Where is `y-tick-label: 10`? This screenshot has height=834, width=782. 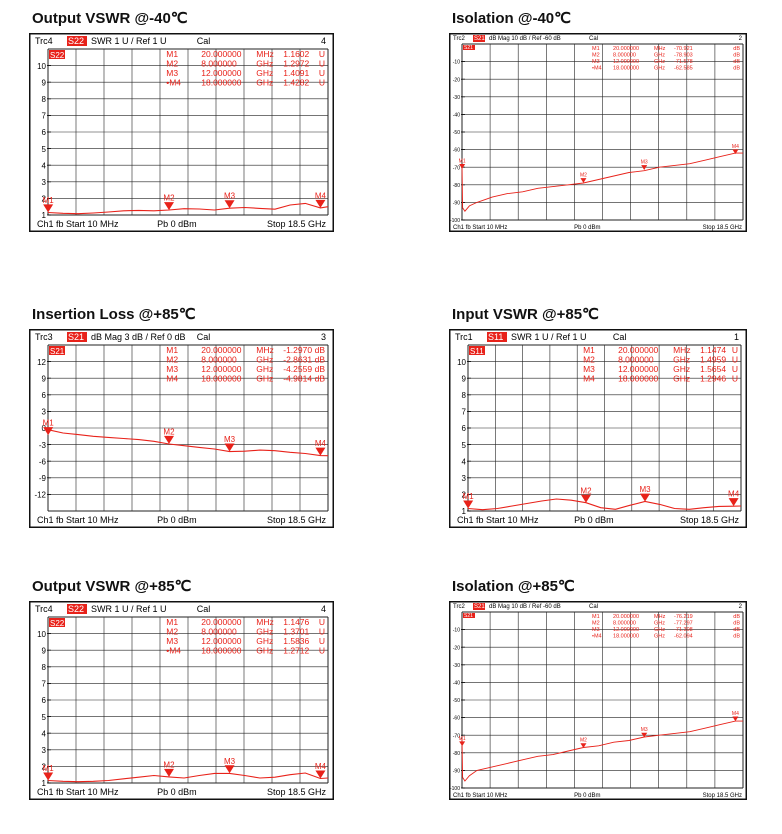
y-tick-label: 10 is located at coordinates (41, 634).